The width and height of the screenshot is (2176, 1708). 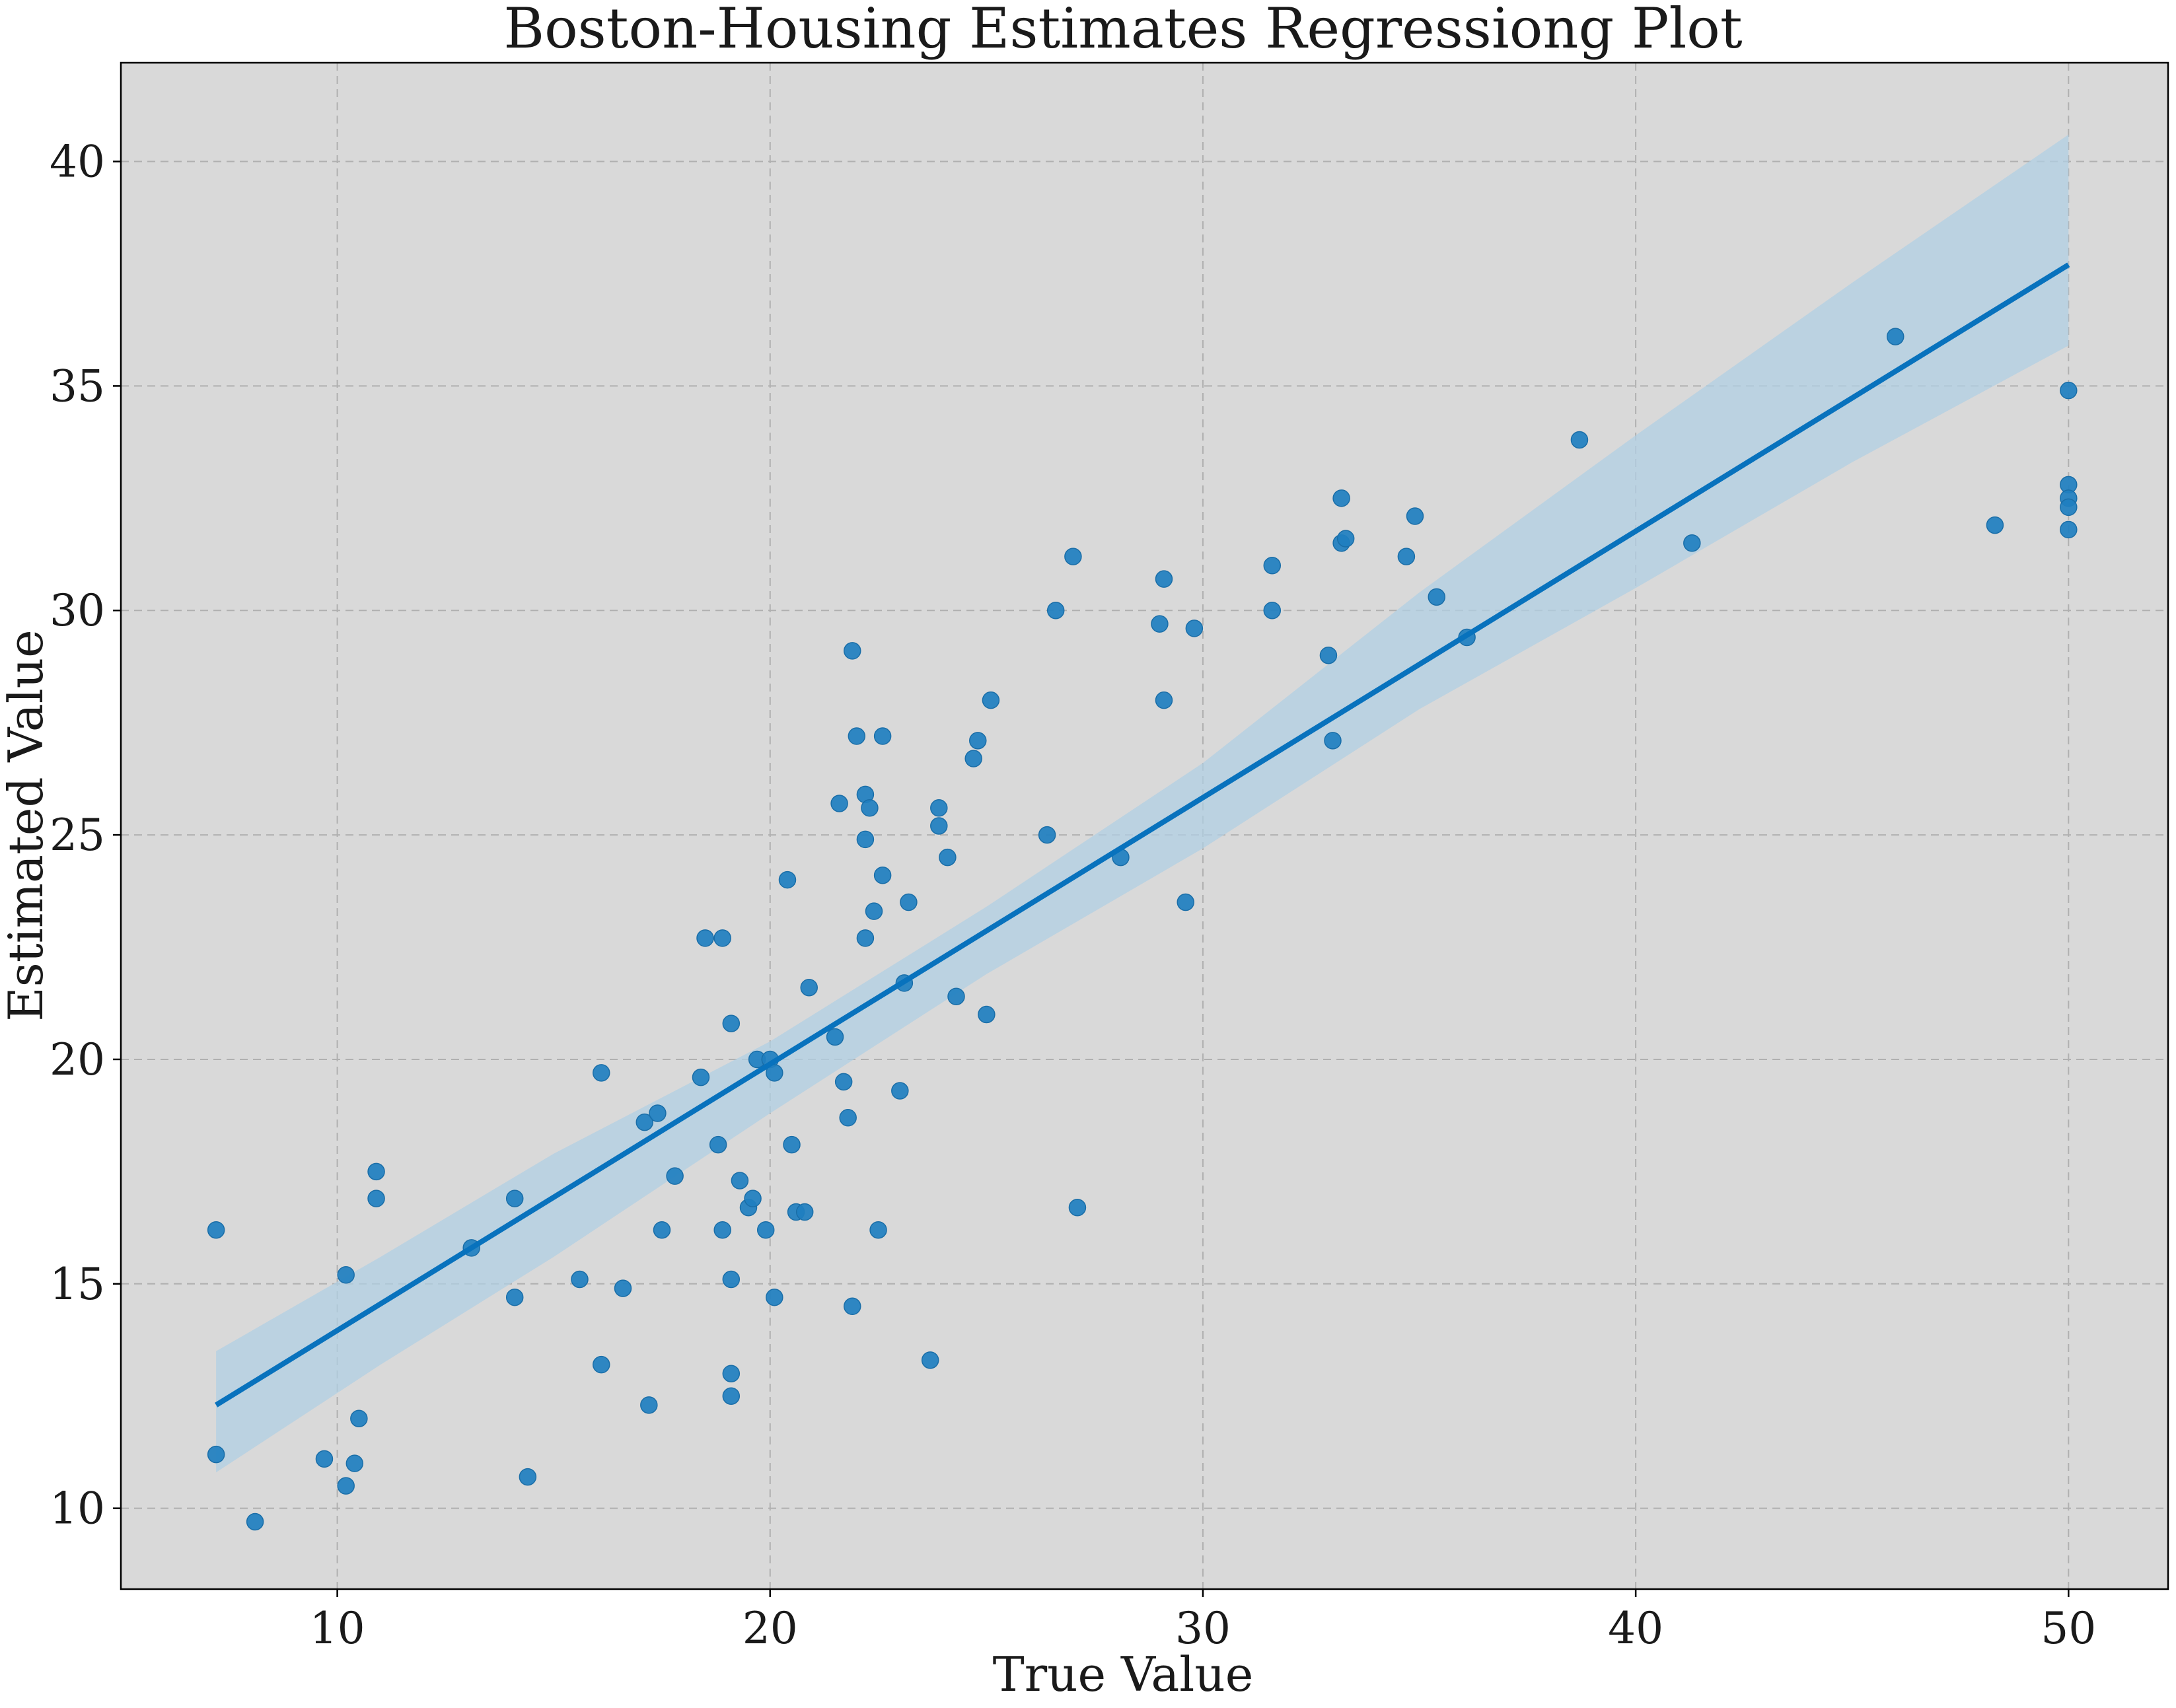 I want to click on y-axis-ticks: 10 15 20 25 30 35 40, so click(x=85, y=836).